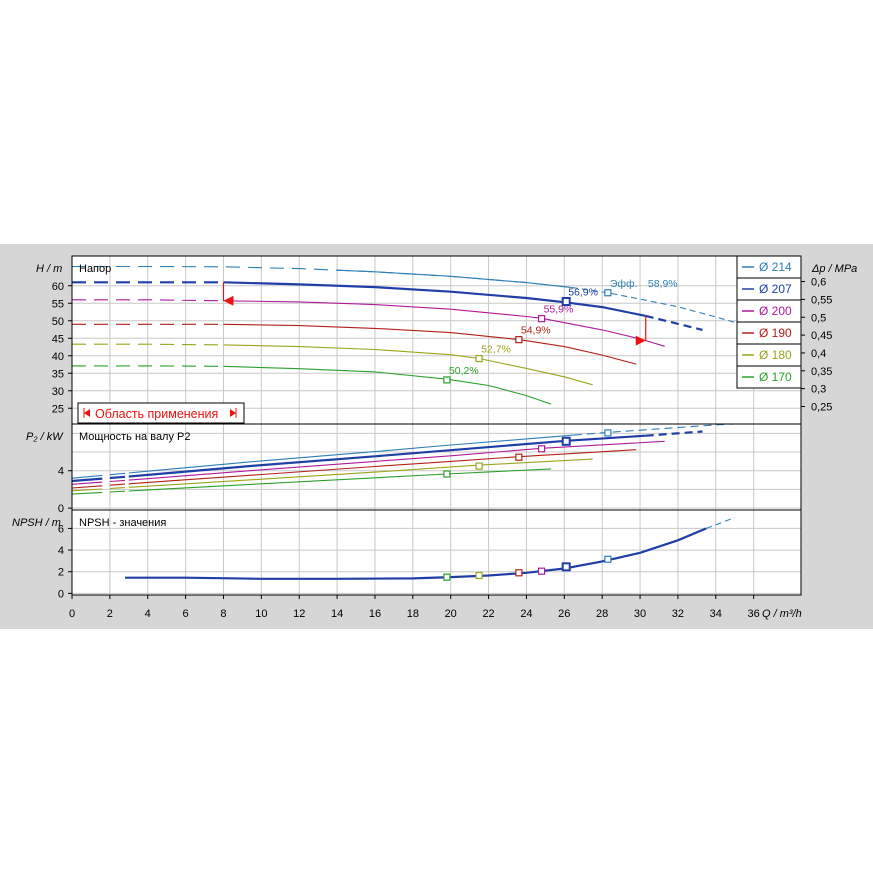  I want to click on legend-item: Ø 214, so click(775, 267).